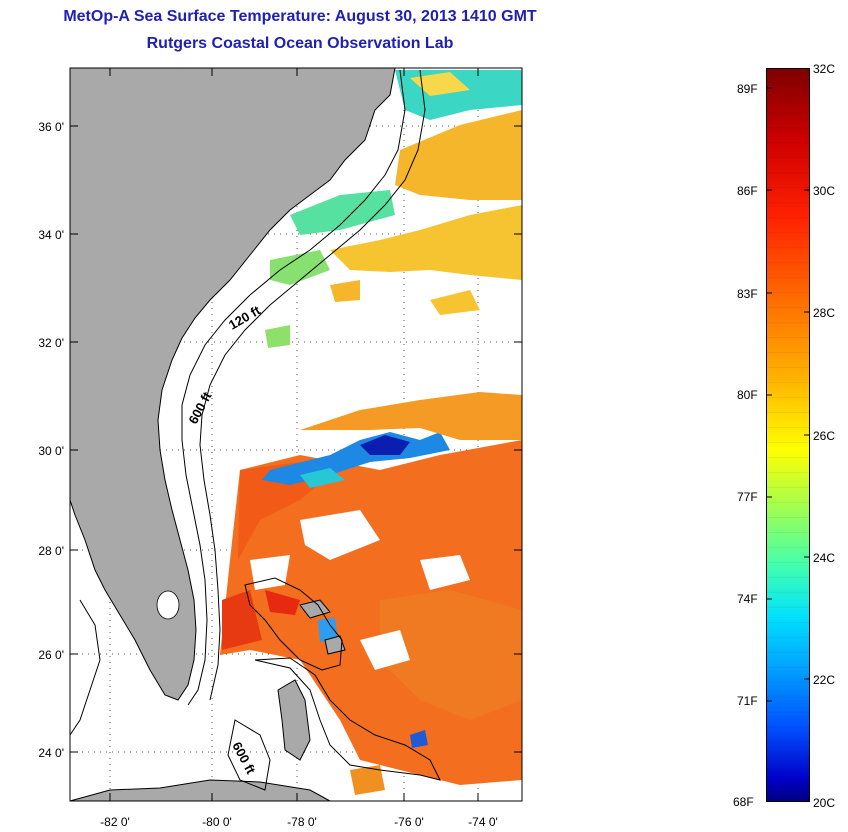 The width and height of the screenshot is (848, 832). What do you see at coordinates (743, 802) in the screenshot?
I see `colorbar-f-label-68: 68F` at bounding box center [743, 802].